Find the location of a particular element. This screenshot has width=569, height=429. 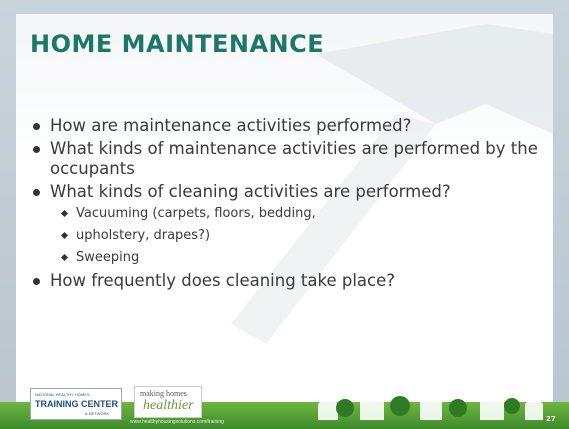

sub-bullet: Vacuuming (carpets, floors, bedding, is located at coordinates (288, 214).